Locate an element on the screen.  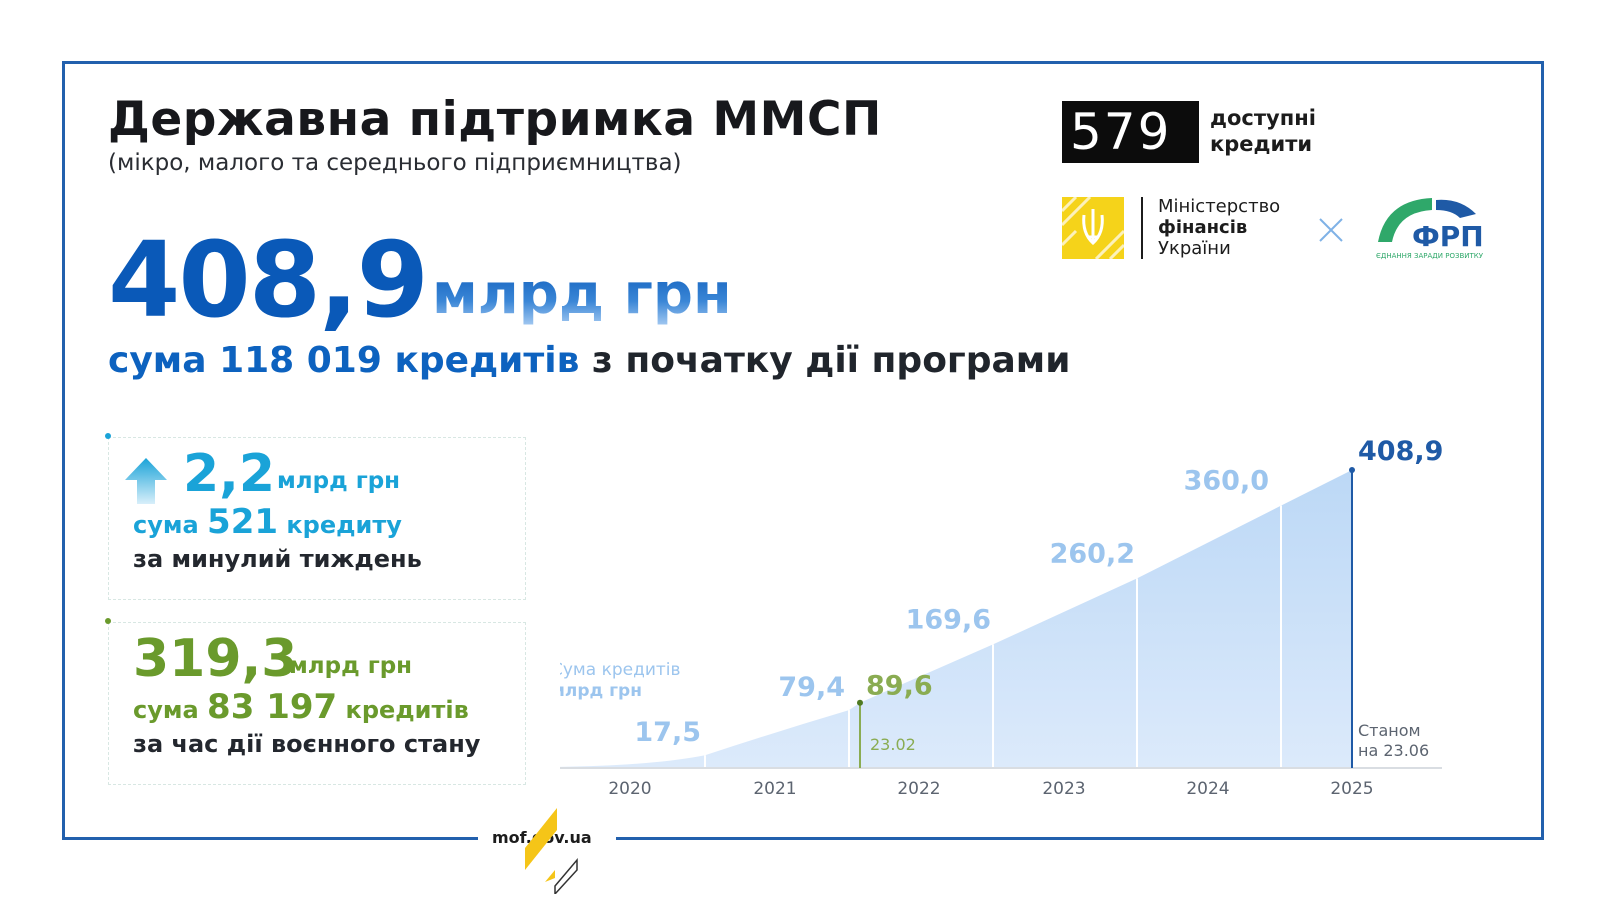
logo-579-digits: 579 is located at coordinates (1121, 132).